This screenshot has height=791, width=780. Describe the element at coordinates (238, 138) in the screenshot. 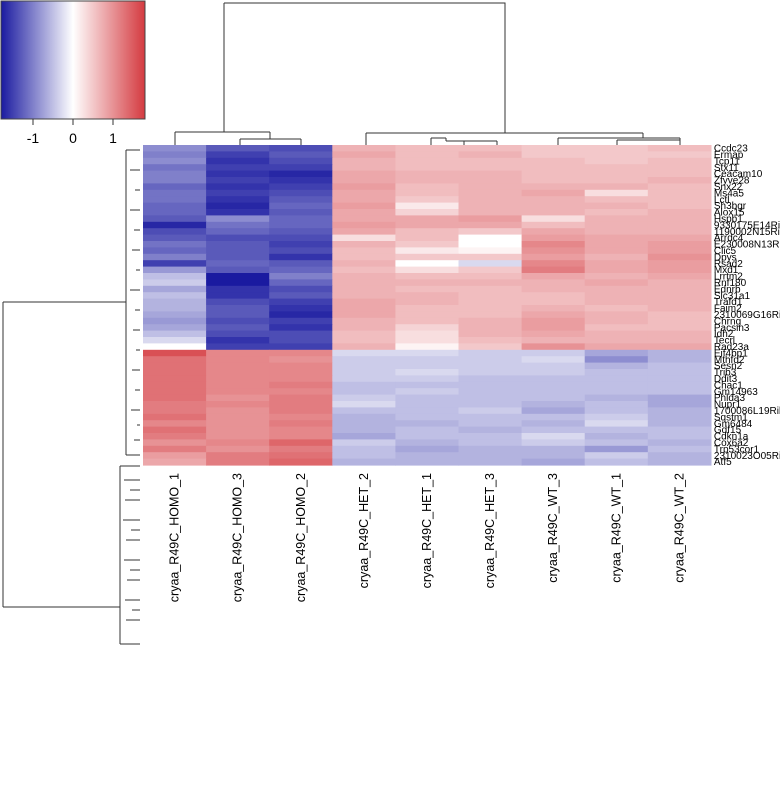

I see `col-dendro-homo` at that location.